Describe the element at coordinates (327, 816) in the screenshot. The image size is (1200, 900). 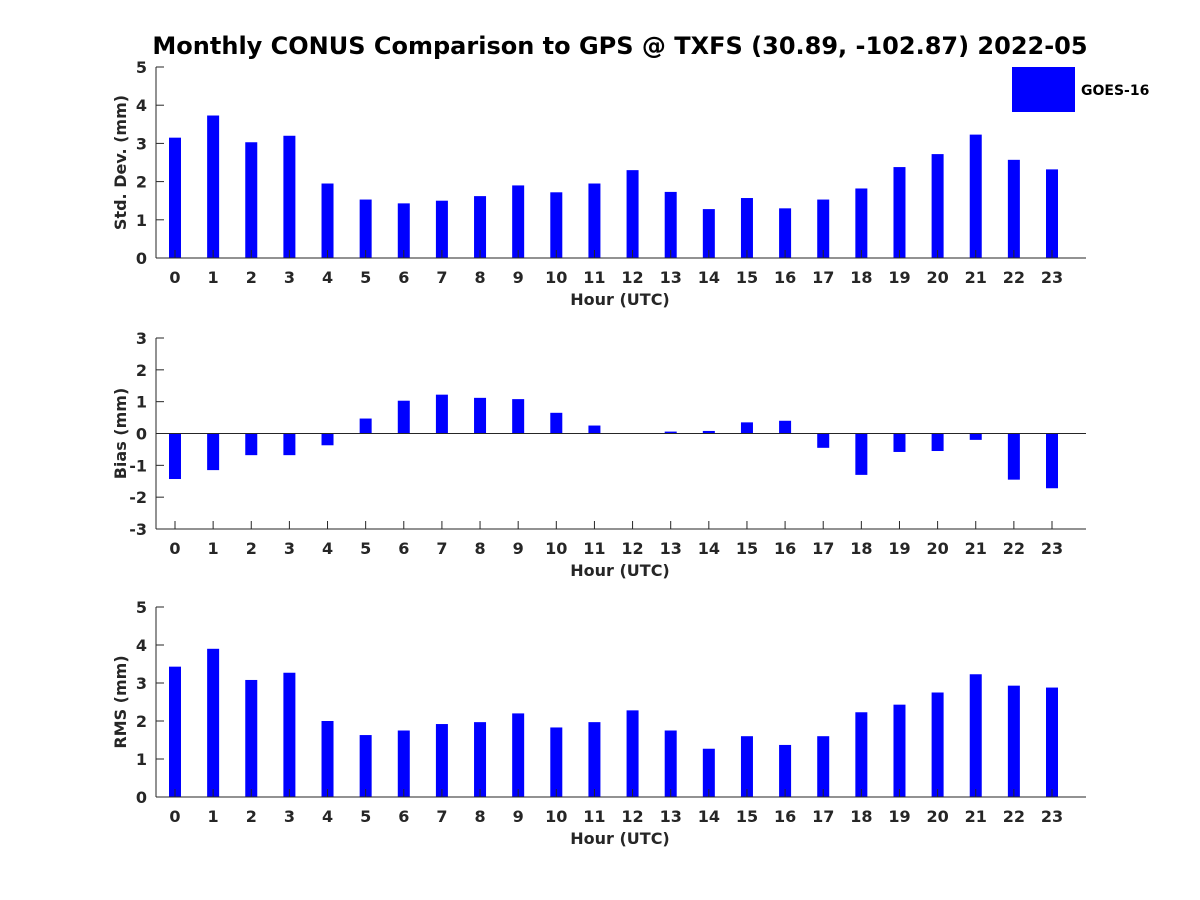
I see `rms-xtick-label: 4` at that location.